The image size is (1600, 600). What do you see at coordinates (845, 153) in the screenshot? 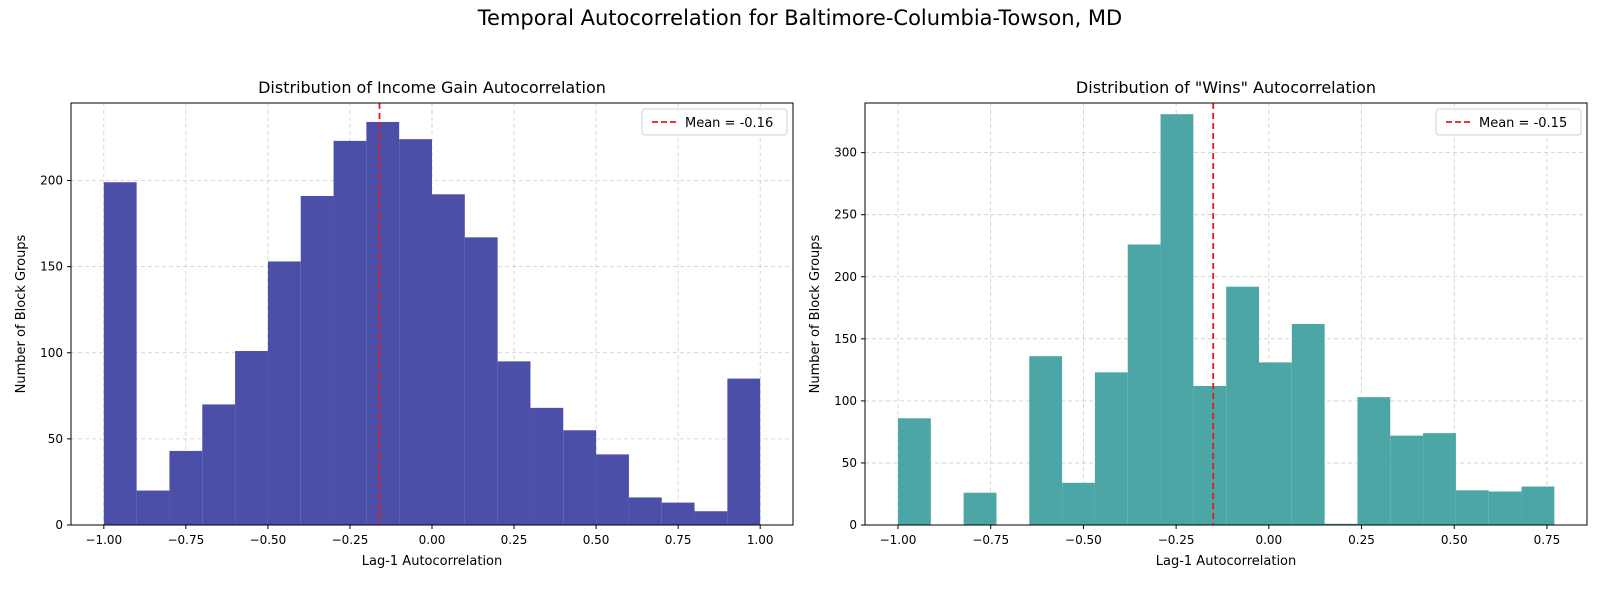
I see `y-tick-label: 300` at bounding box center [845, 153].